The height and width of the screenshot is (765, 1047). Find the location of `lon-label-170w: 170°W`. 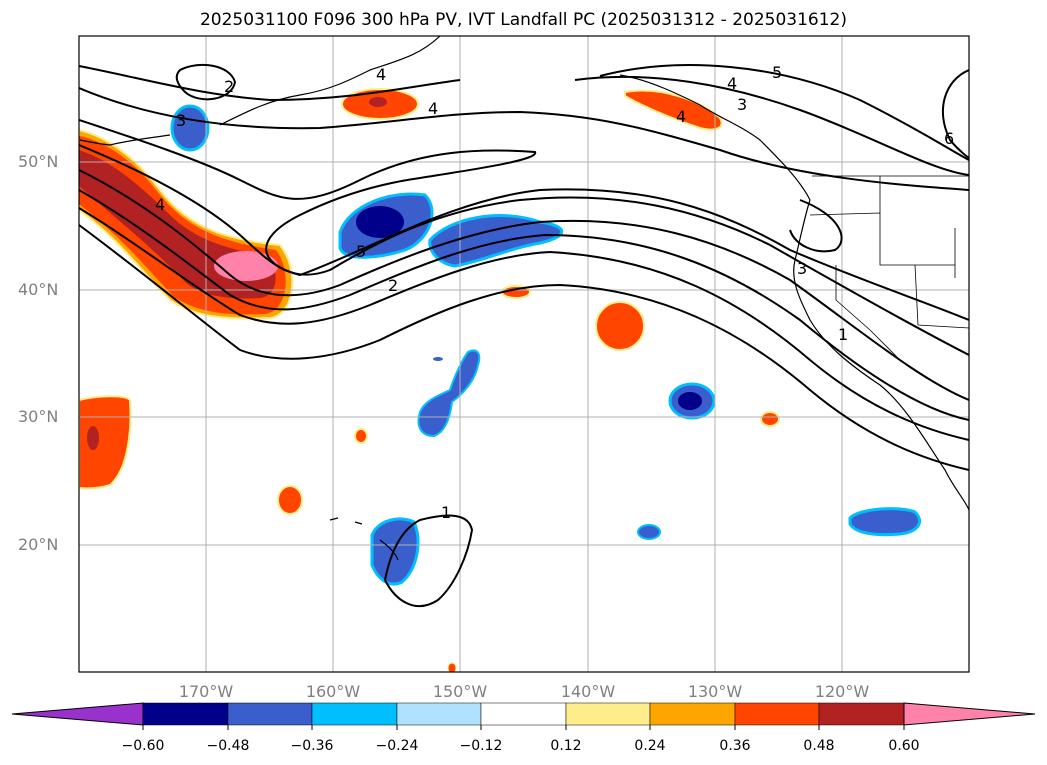

lon-label-170w: 170°W is located at coordinates (206, 691).